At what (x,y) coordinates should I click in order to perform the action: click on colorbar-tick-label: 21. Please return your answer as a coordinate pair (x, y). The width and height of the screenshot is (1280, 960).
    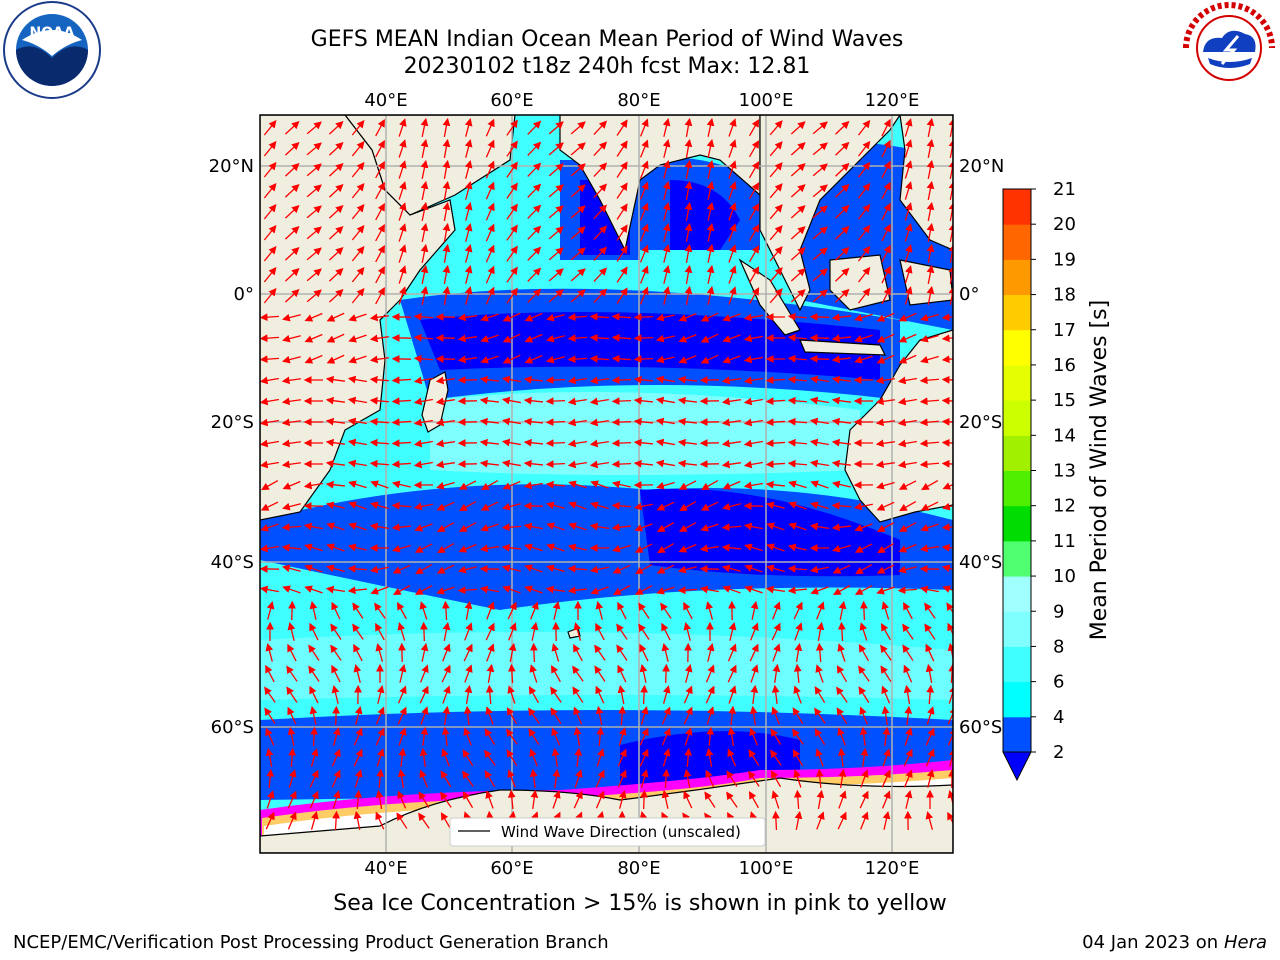
    Looking at the image, I should click on (1064, 189).